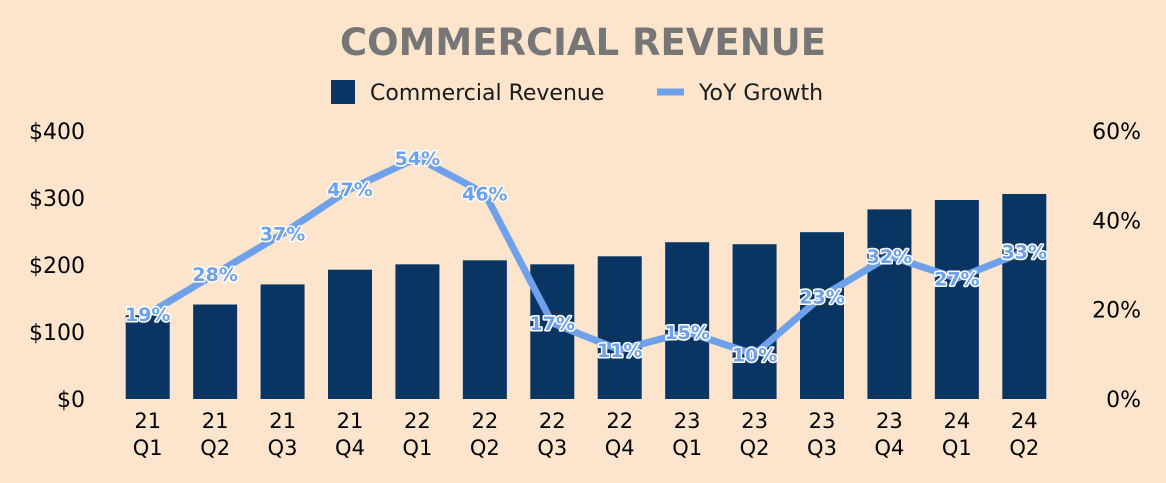 The height and width of the screenshot is (483, 1166). Describe the element at coordinates (417, 159) in the screenshot. I see `growth-data-label: 54%` at that location.